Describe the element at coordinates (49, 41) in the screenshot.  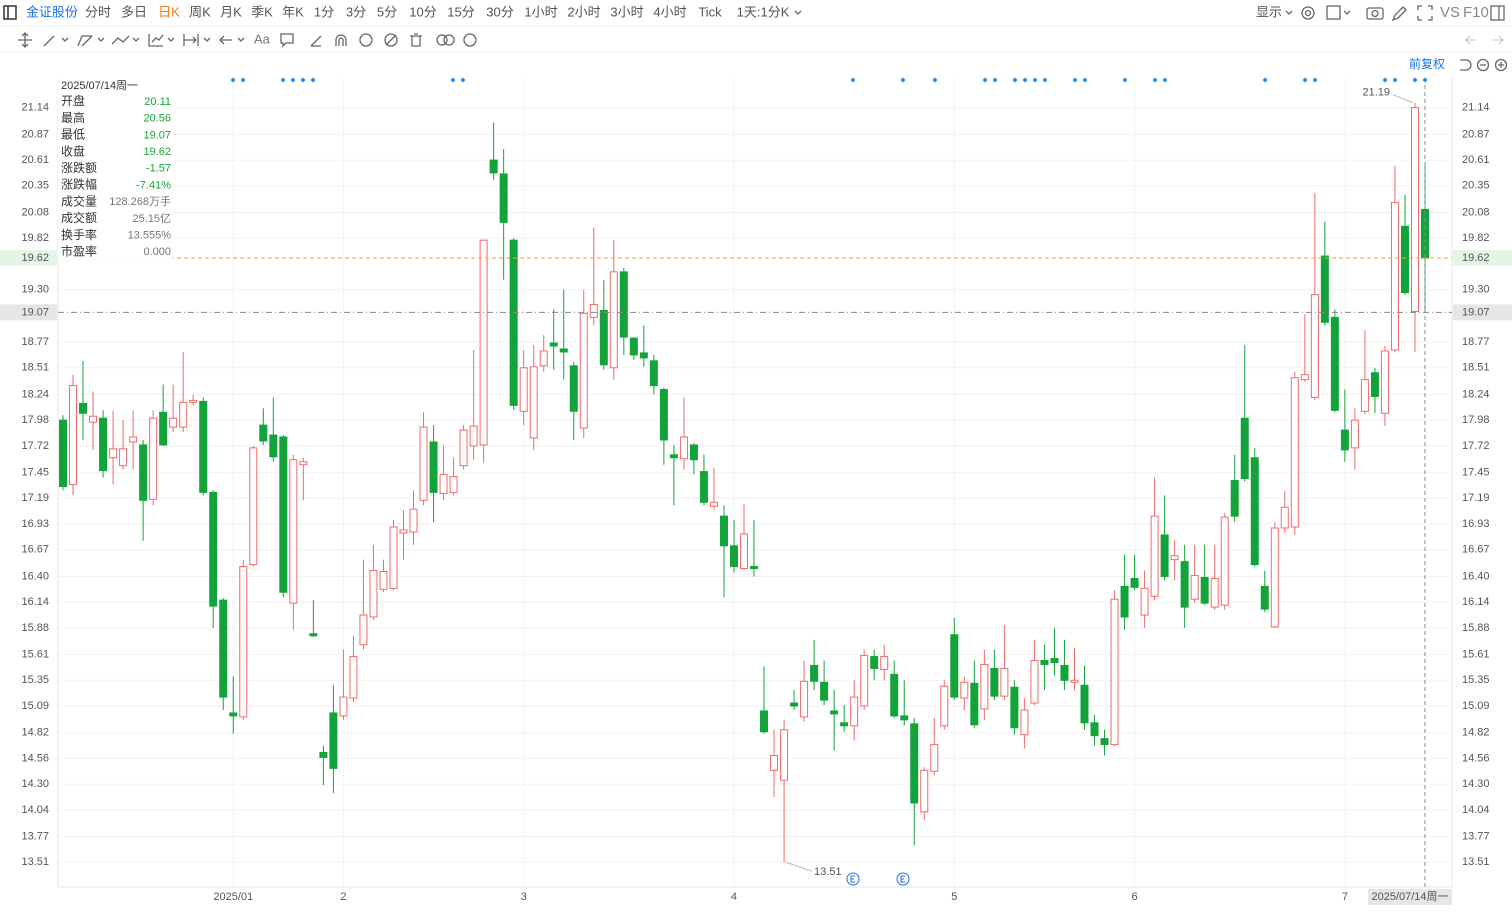
I see `line-tool` at that location.